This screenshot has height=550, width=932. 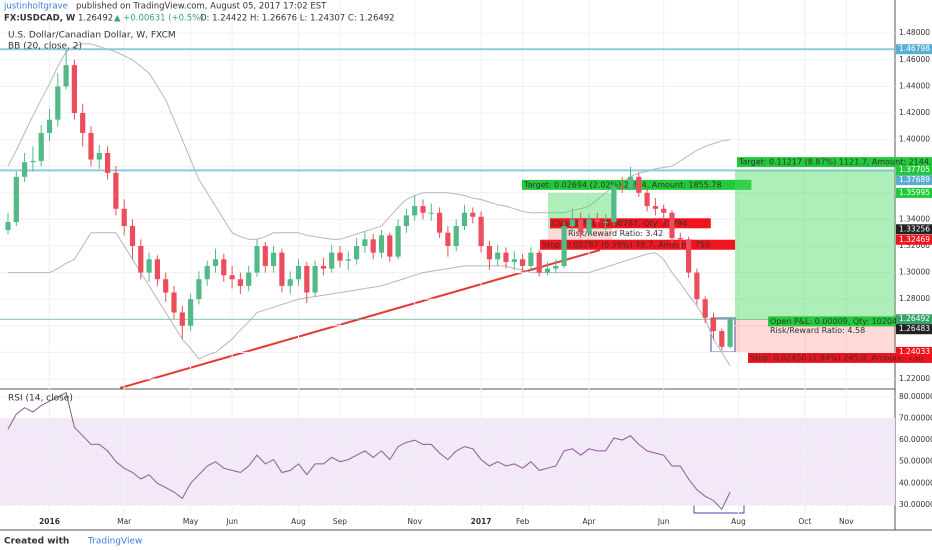 I want to click on y-tick-label: 1.40000, so click(x=914, y=139).